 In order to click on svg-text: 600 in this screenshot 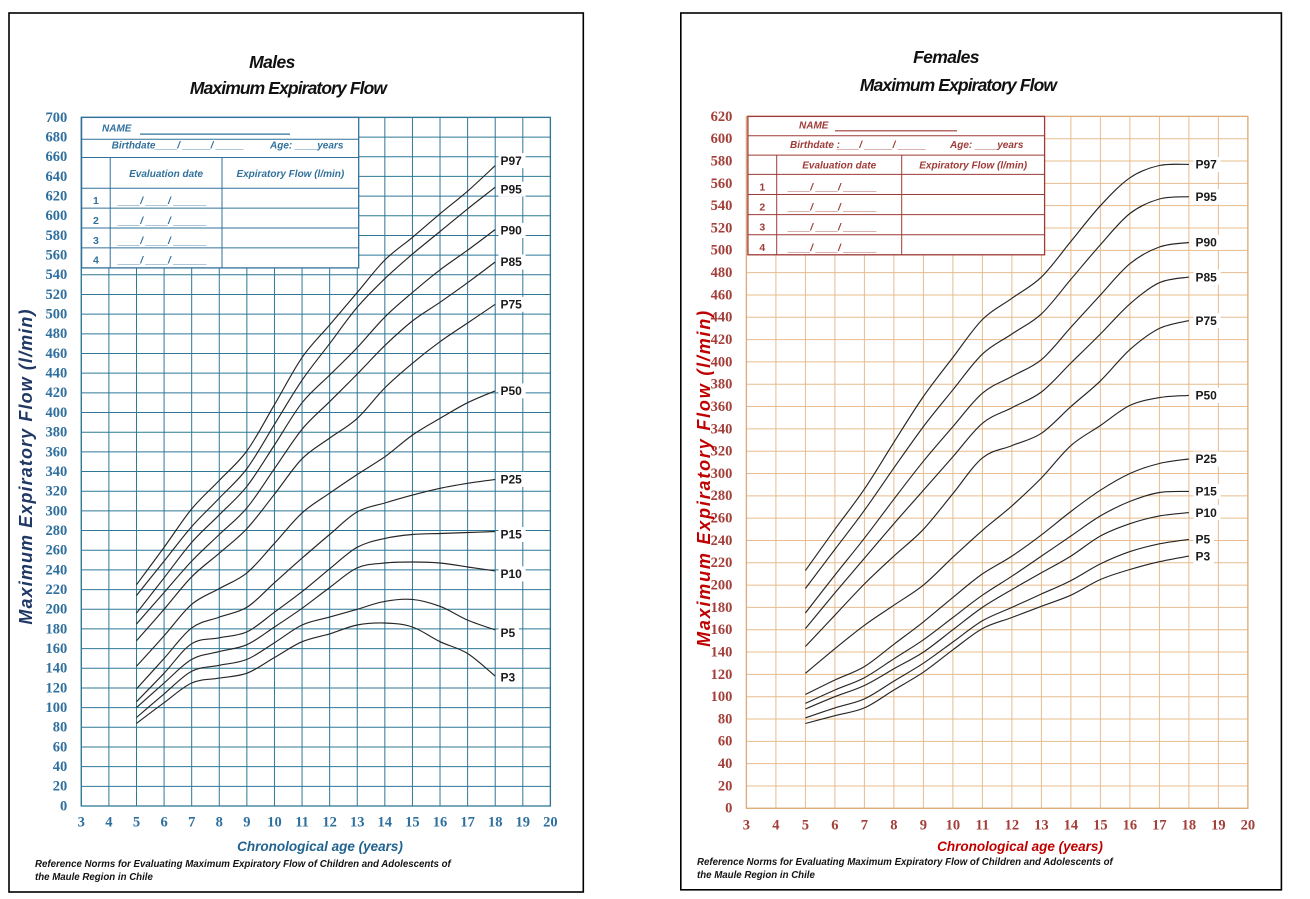, I will do `click(57, 216)`.